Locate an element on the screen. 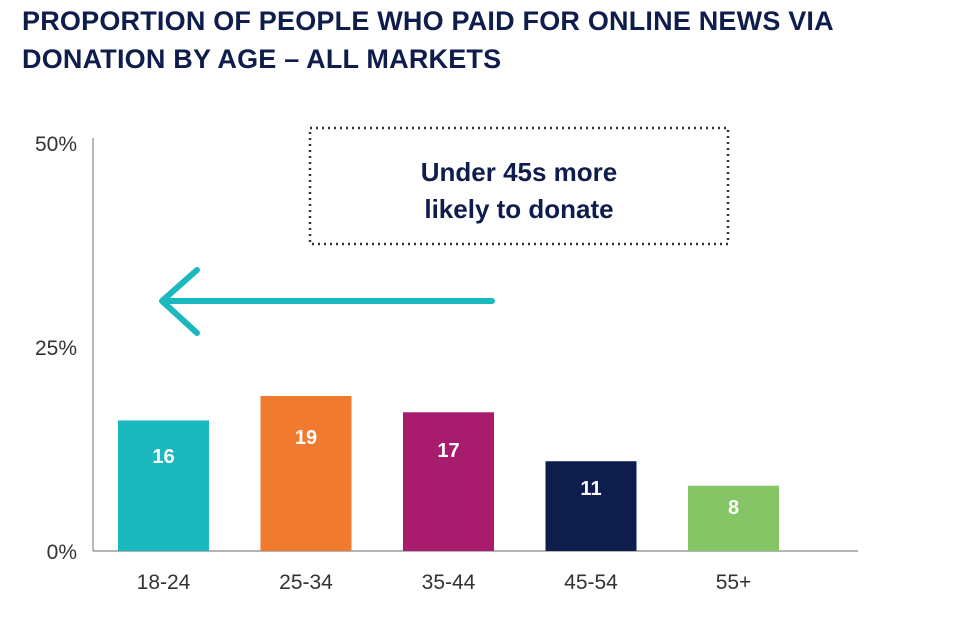 The width and height of the screenshot is (955, 628). bar-55+ is located at coordinates (733, 518).